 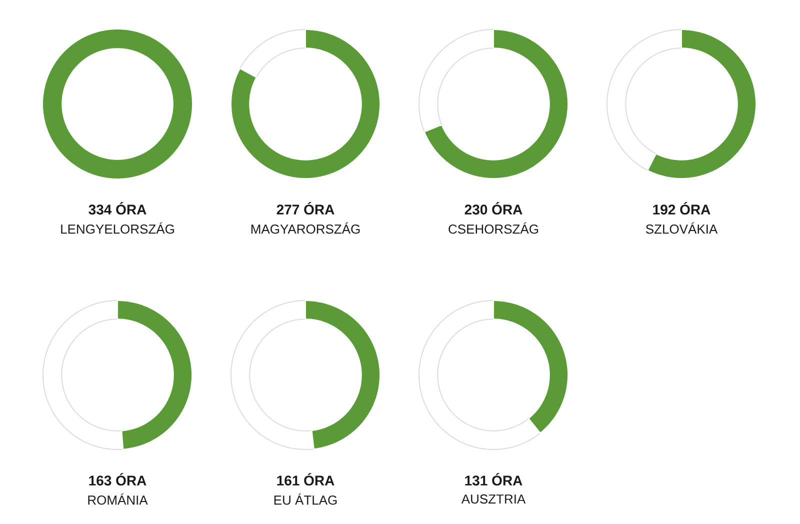 I want to click on text: 230 ÓRA, so click(x=493, y=208).